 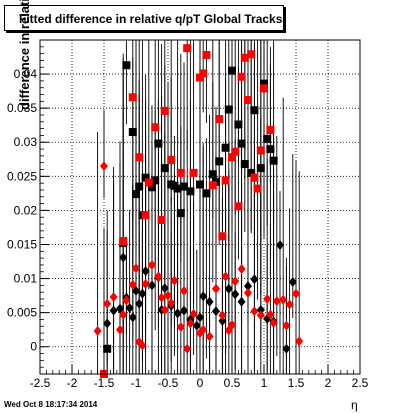 What do you see at coordinates (168, 383) in the screenshot?
I see `x-tick-label: -0.5` at bounding box center [168, 383].